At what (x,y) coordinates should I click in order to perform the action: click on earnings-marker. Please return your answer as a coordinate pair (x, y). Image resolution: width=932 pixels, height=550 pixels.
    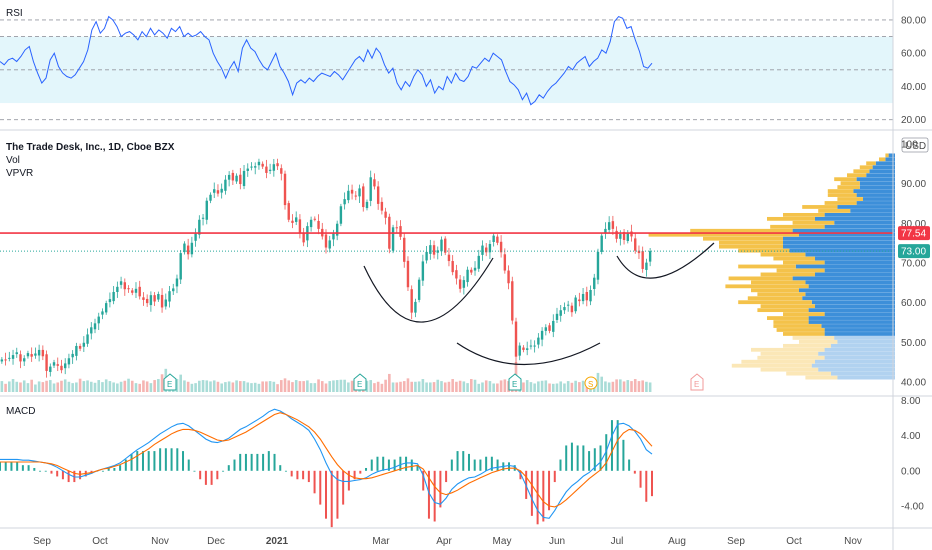
    Looking at the image, I should click on (697, 382).